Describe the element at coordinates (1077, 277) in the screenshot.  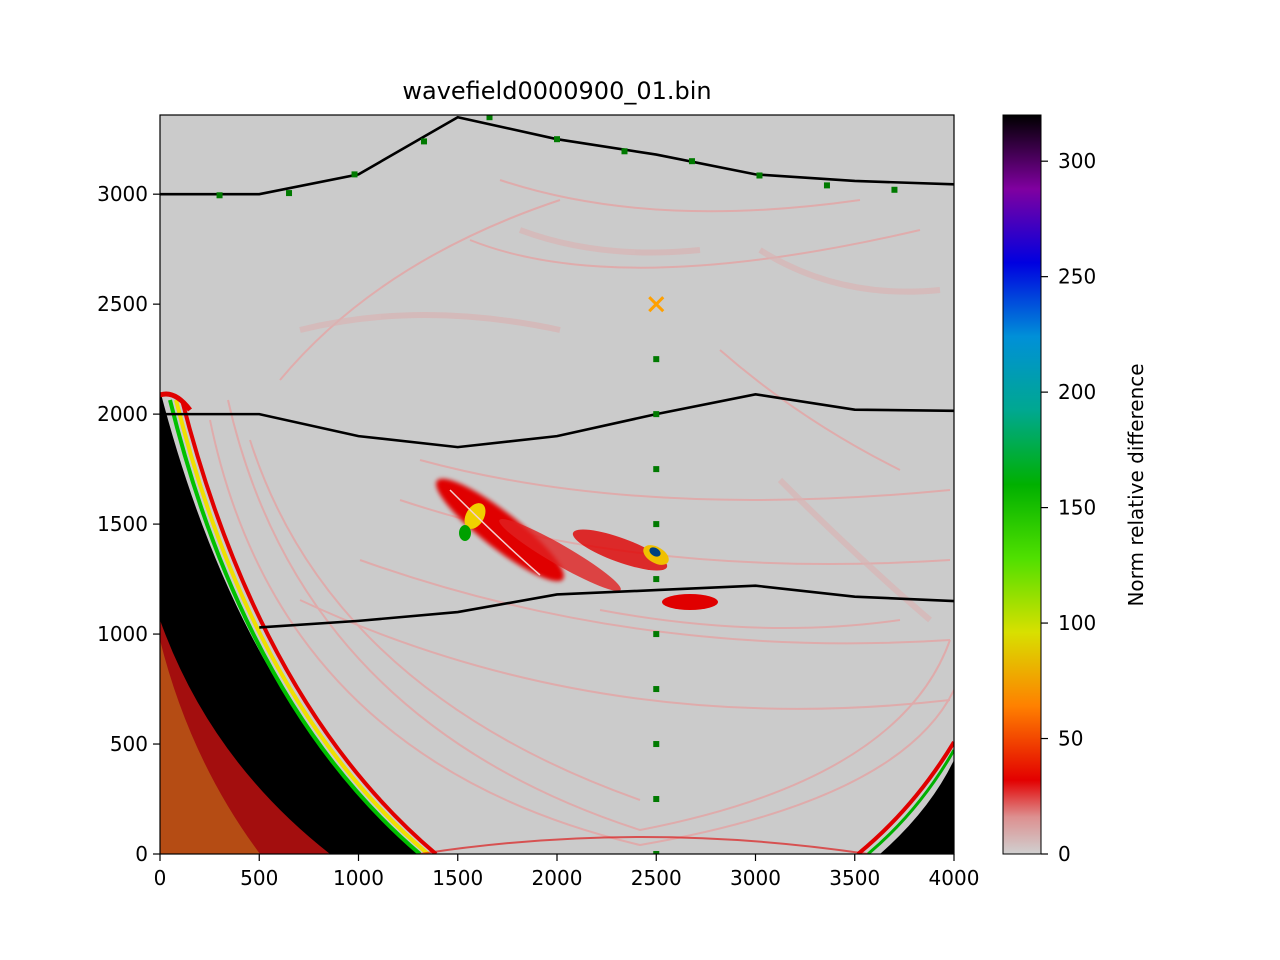
I see `colorbar-tick-label: 250` at that location.